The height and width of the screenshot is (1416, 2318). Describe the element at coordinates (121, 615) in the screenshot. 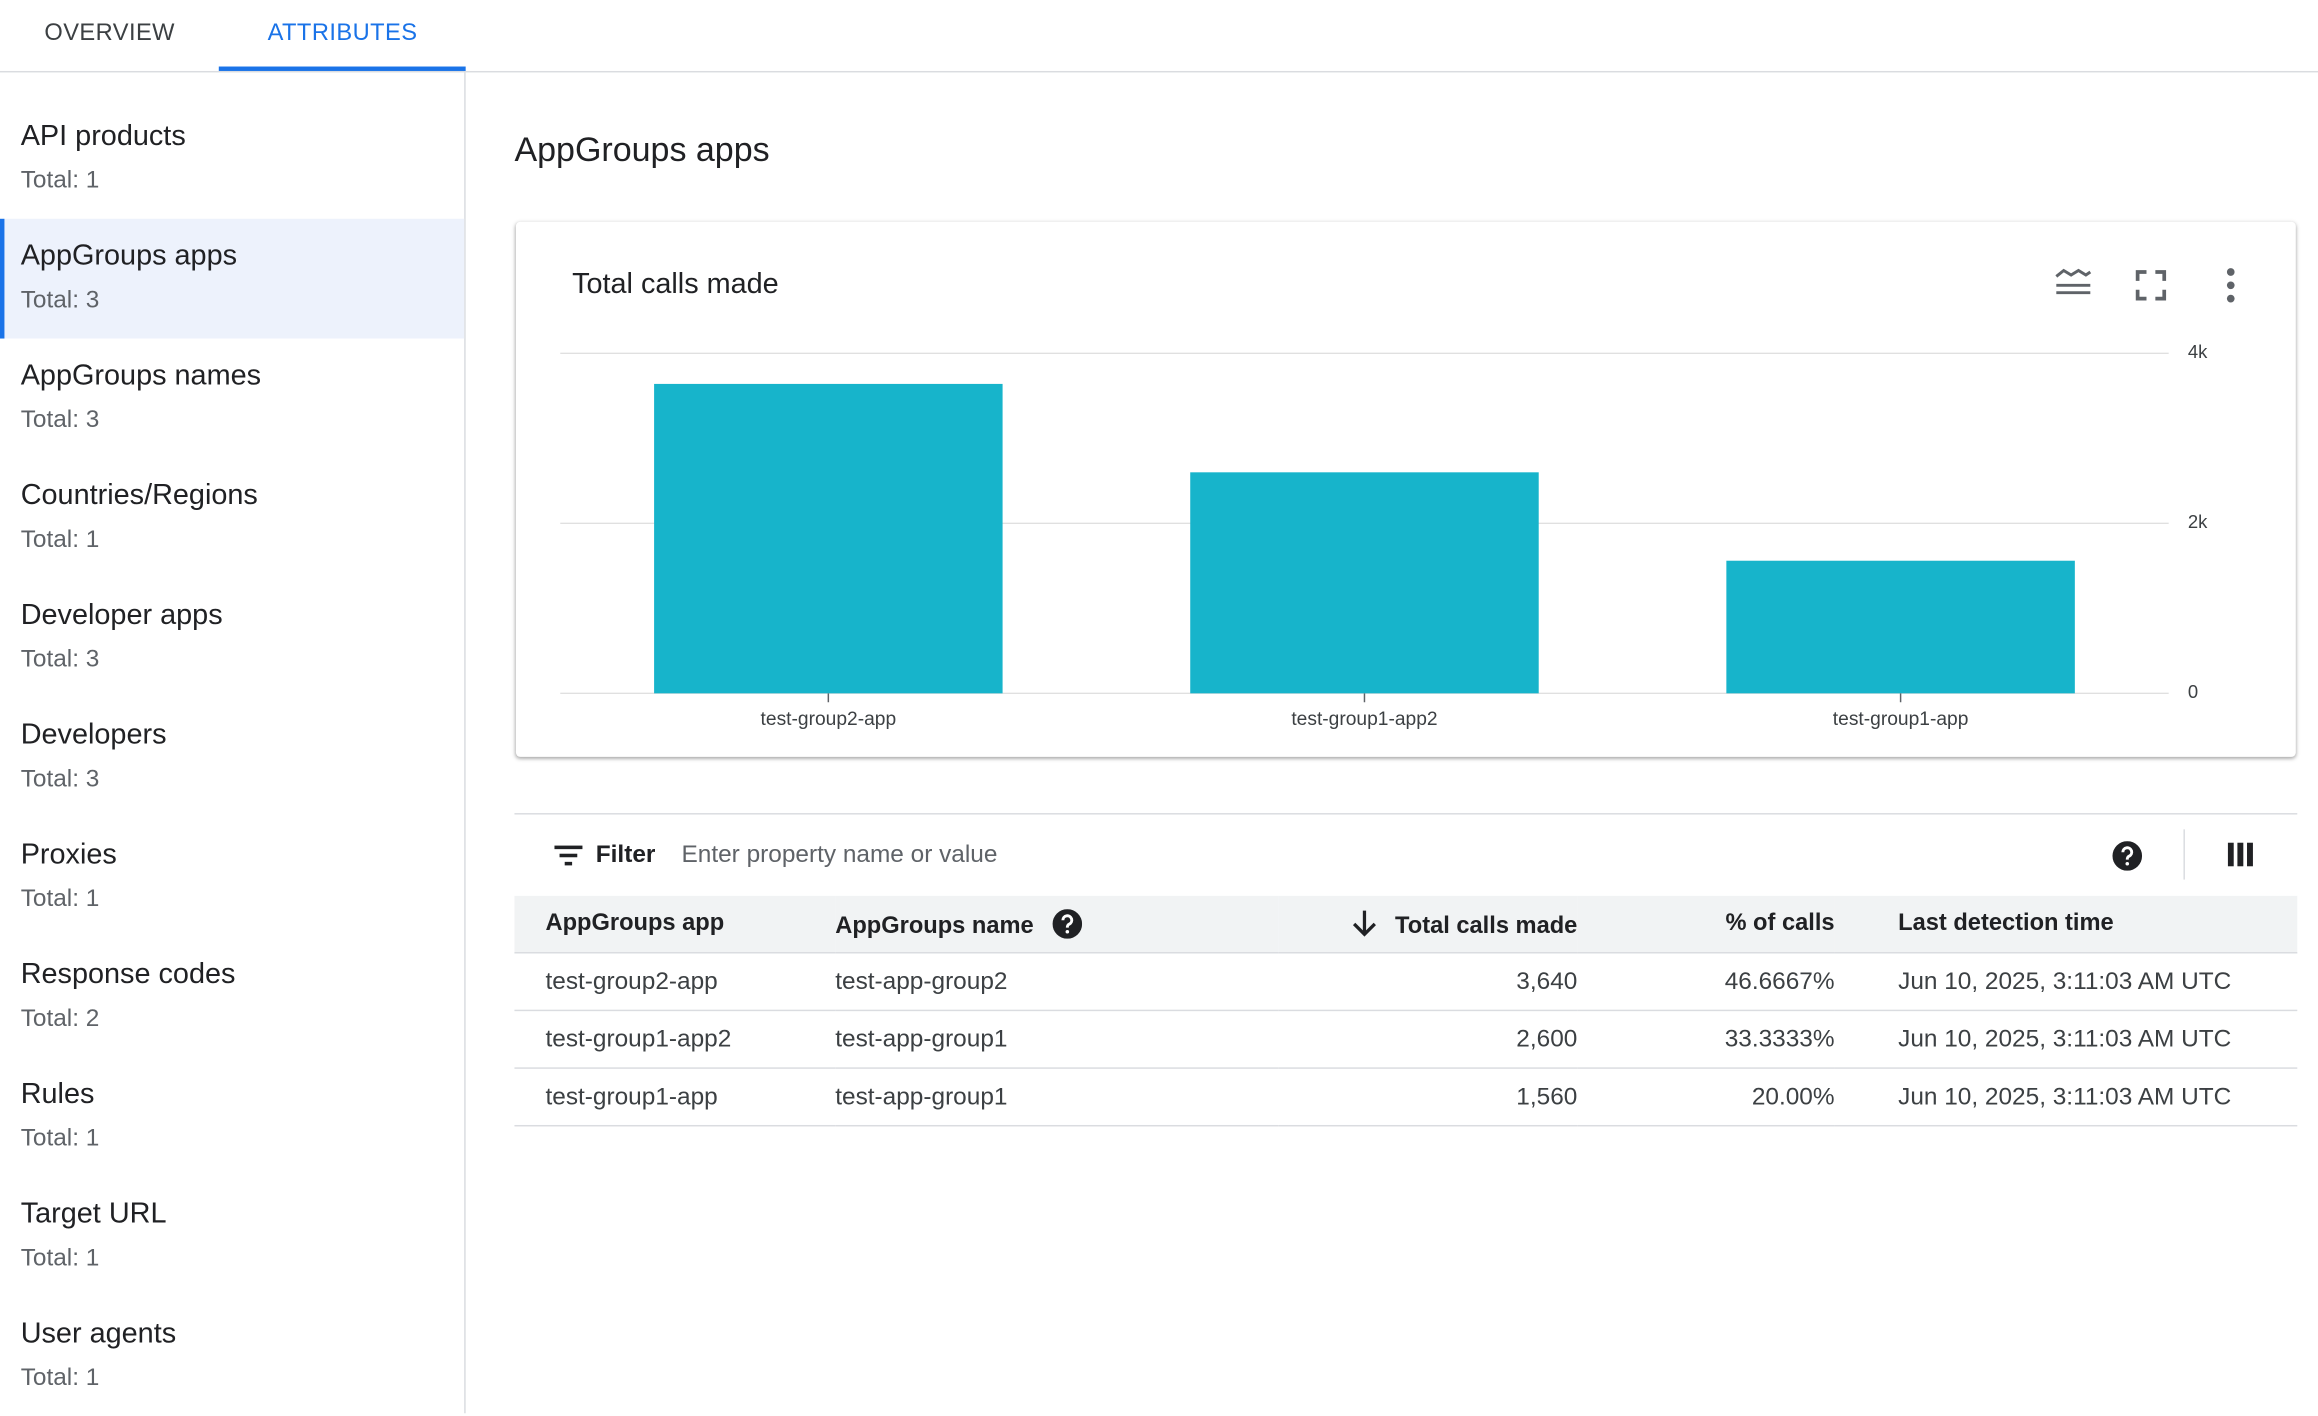

I see `item-name: Developer apps` at that location.